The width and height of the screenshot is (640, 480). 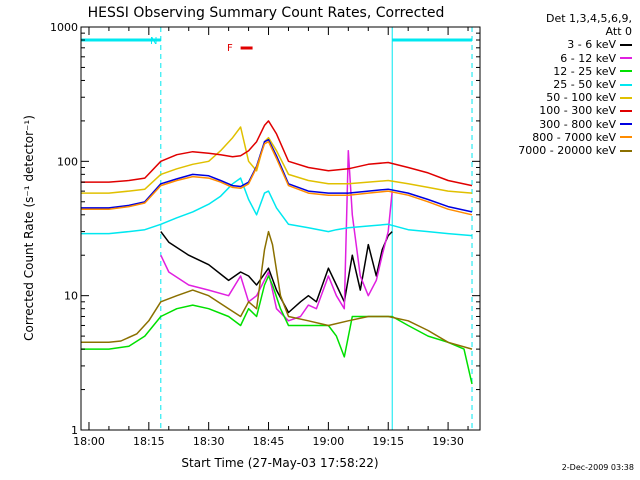 What do you see at coordinates (584, 85) in the screenshot?
I see `legend-entry-label: 25 - 50 keV` at bounding box center [584, 85].